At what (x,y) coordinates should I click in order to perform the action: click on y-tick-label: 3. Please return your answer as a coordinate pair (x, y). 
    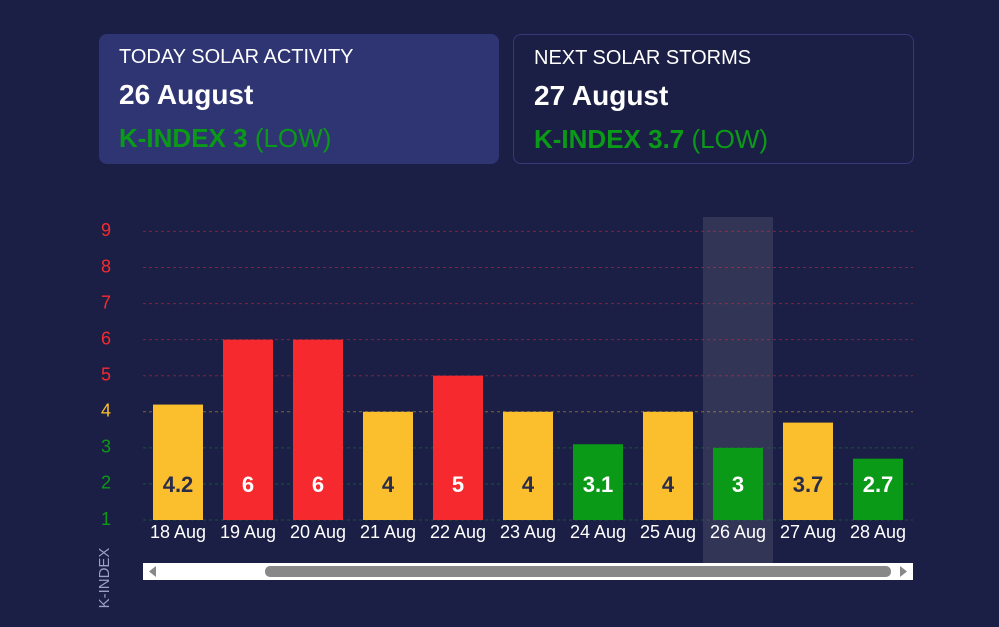
    Looking at the image, I should click on (106, 447).